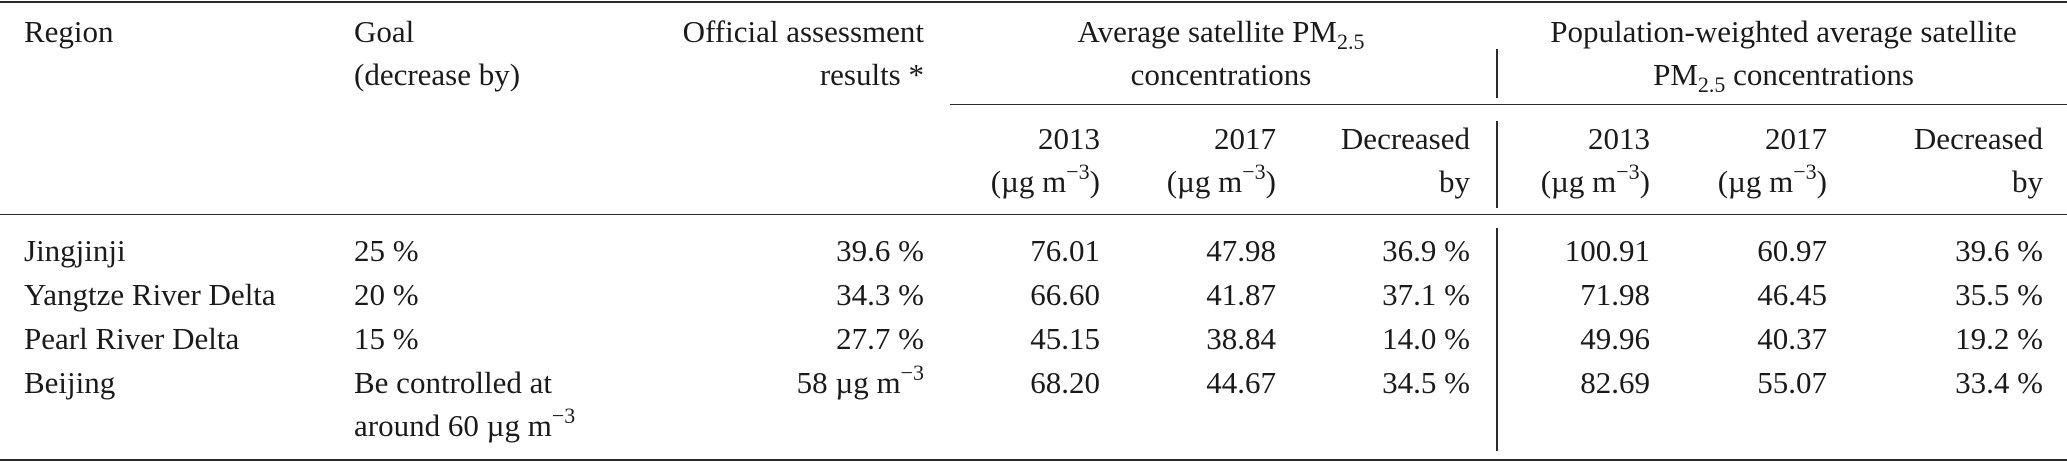  I want to click on cell-official: 39.6 %, so click(880, 250).